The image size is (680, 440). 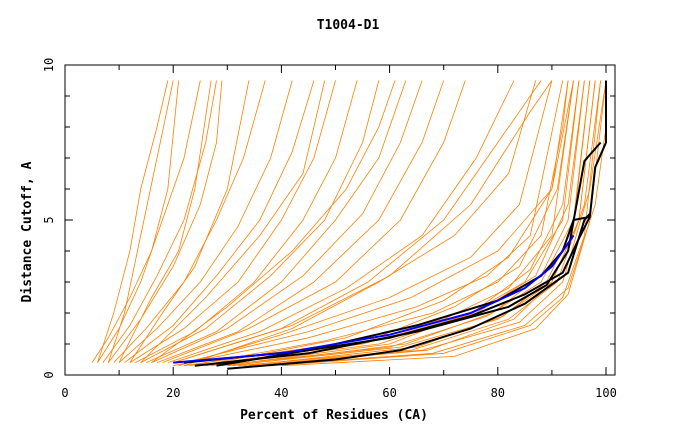 I want to click on x-tick-label: 80, so click(x=498, y=393).